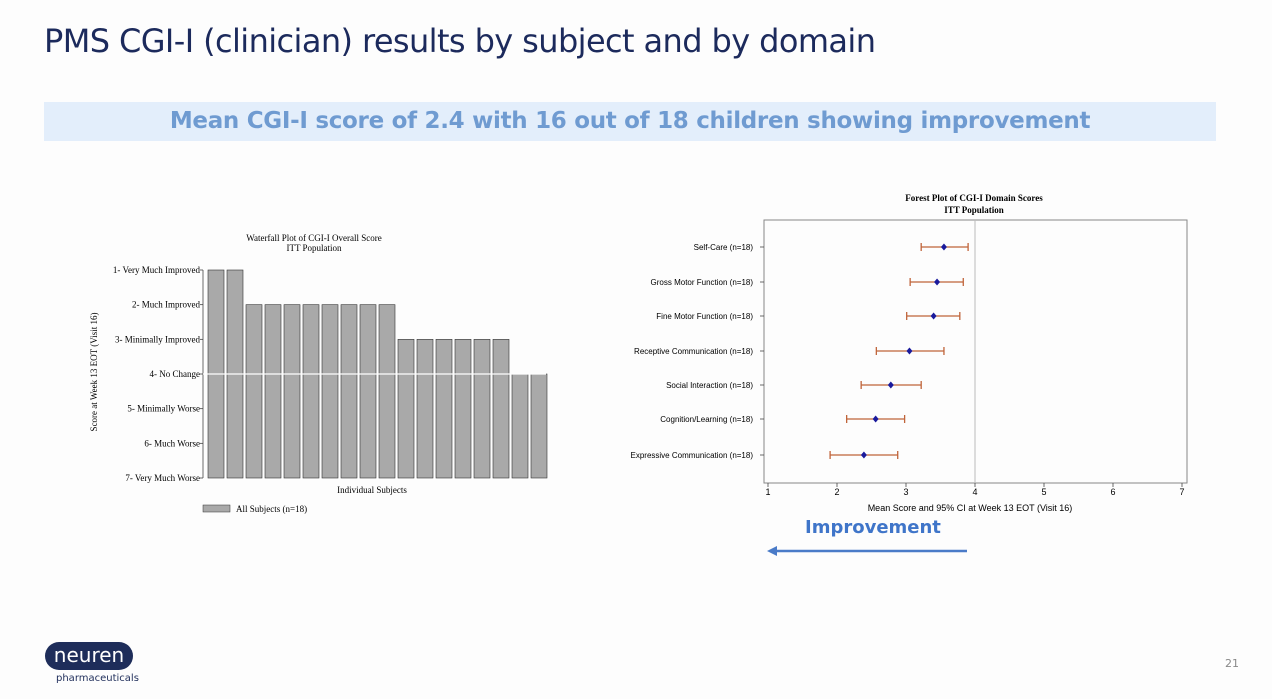  I want to click on waterfall-xlabel: Individual Subjects, so click(372, 490).